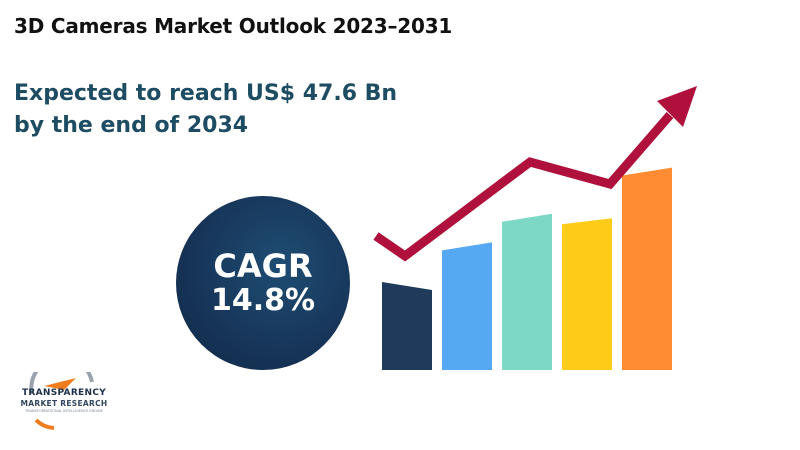 Image resolution: width=800 pixels, height=450 pixels. What do you see at coordinates (64, 411) in the screenshot?
I see `logo-tagline: TRANSFORMATIONAL INTELLIGENCE ENGINE` at bounding box center [64, 411].